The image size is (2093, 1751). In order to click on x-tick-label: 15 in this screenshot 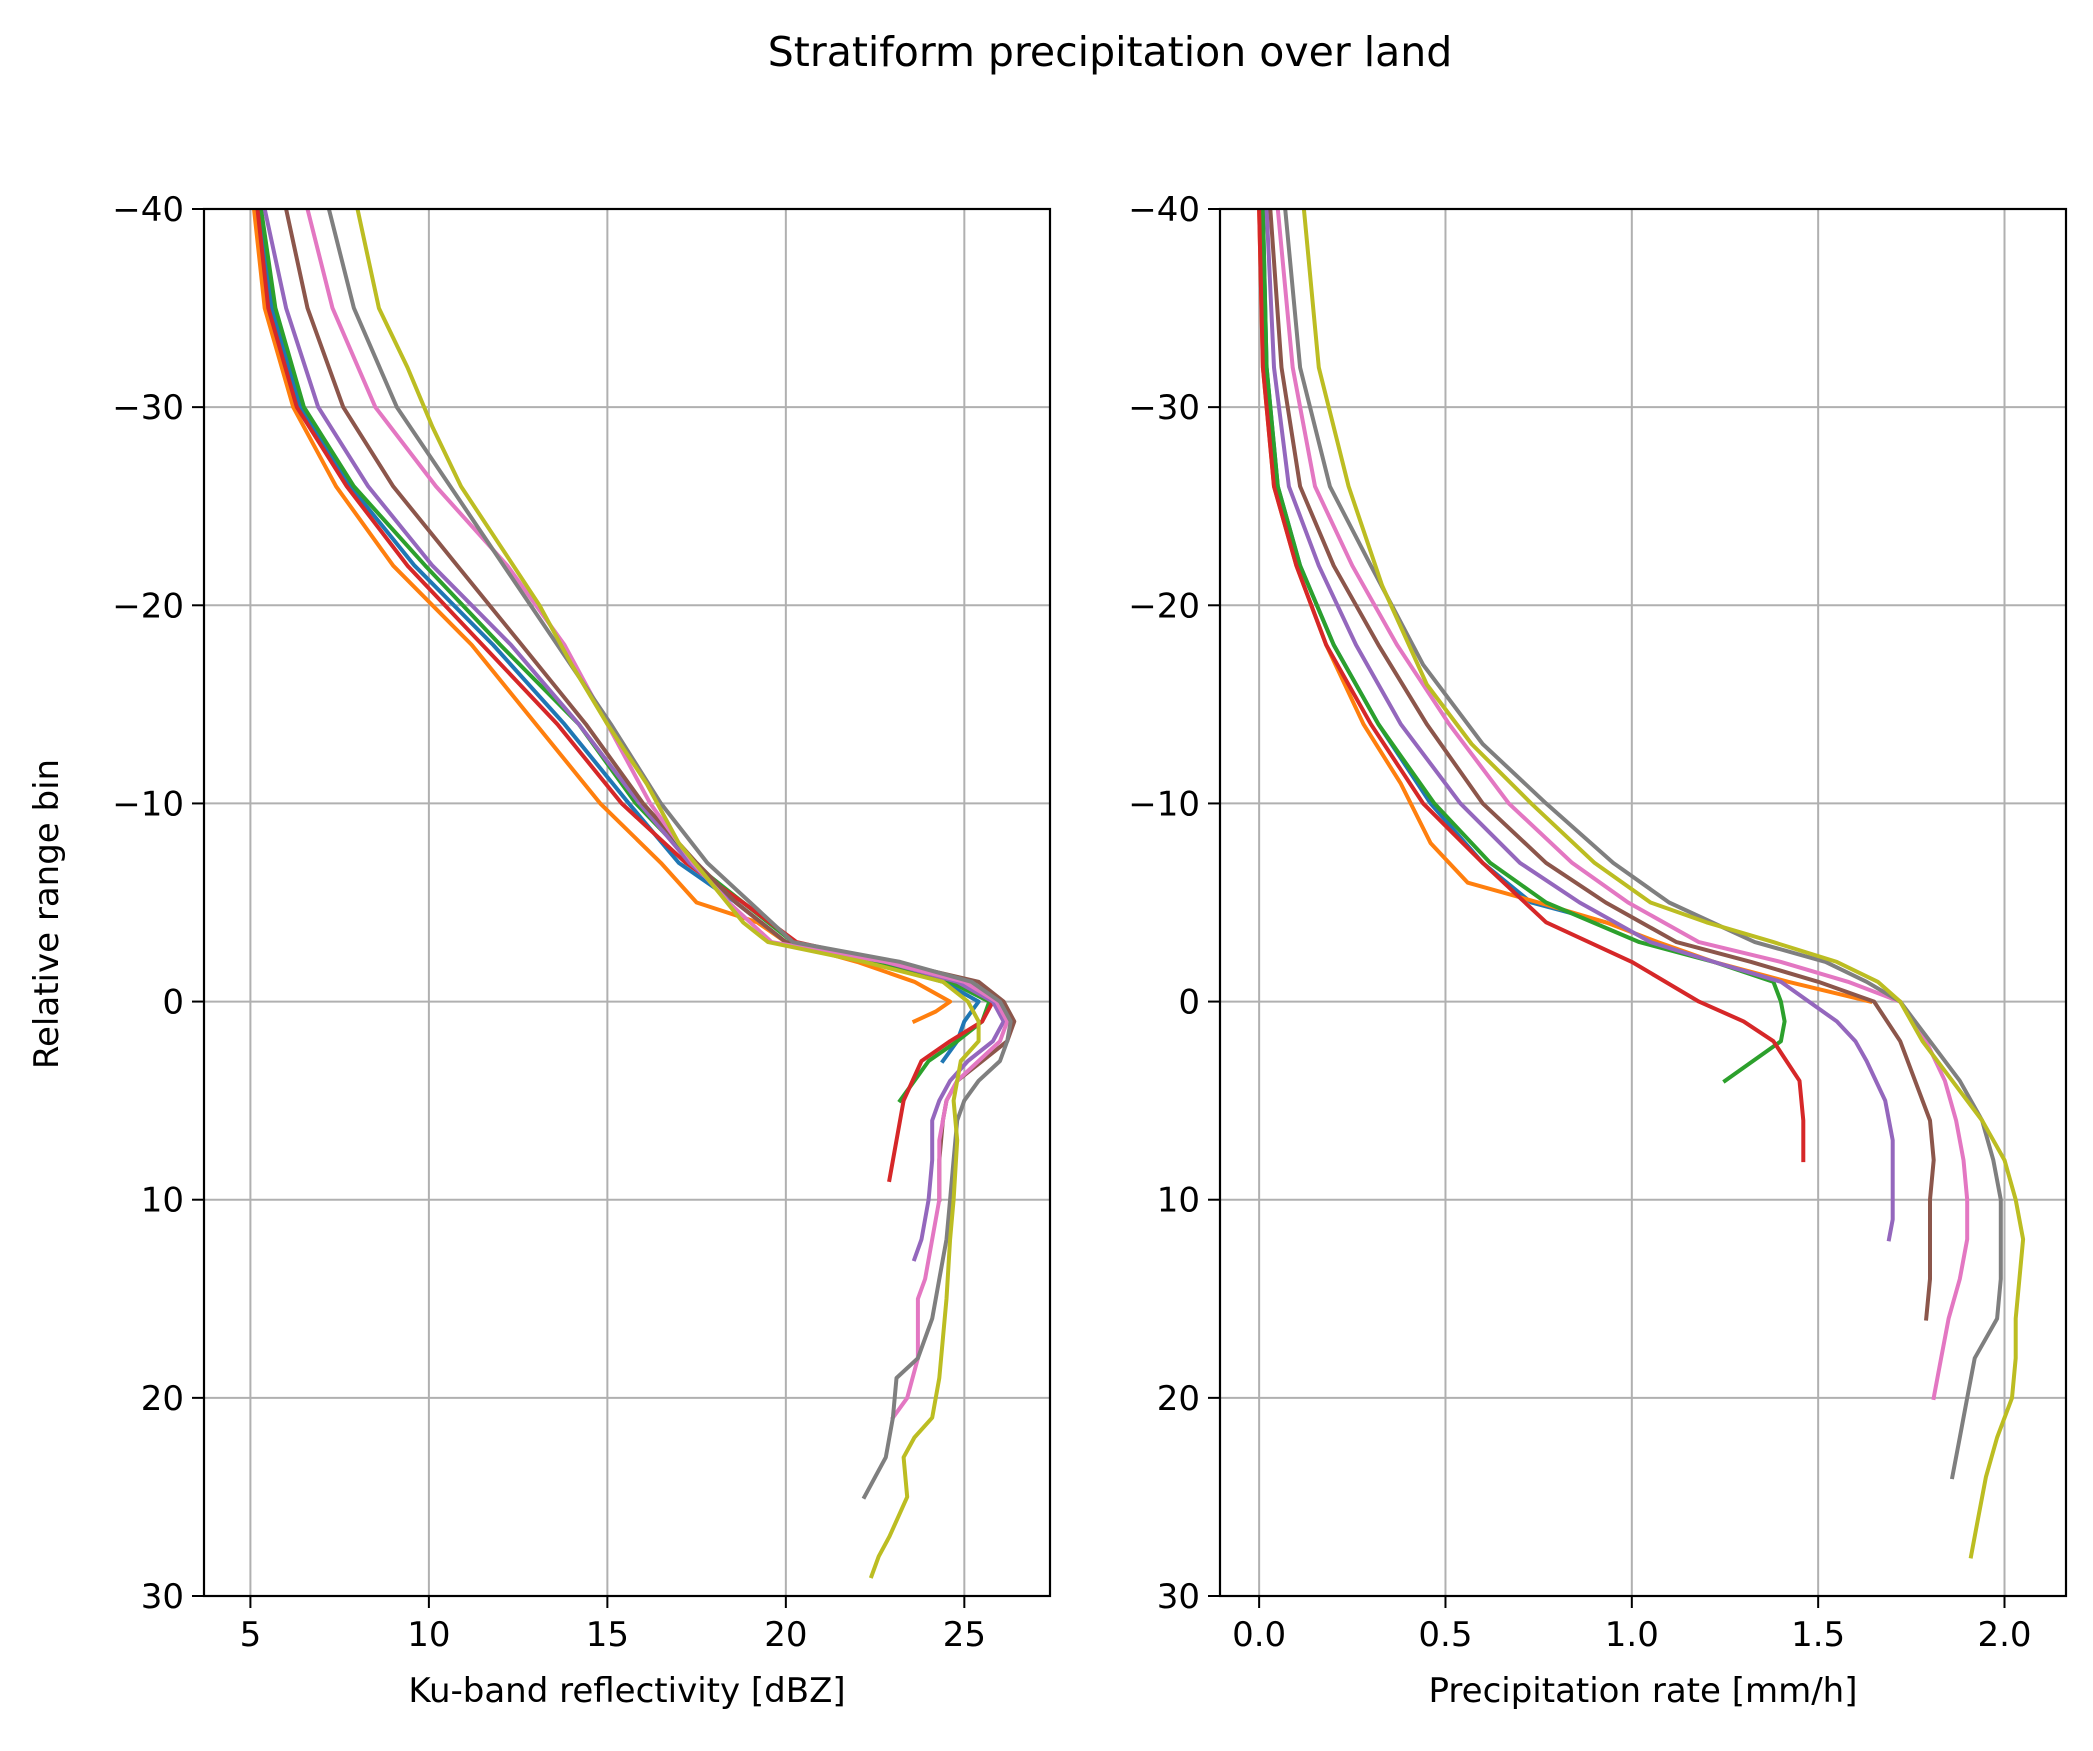, I will do `click(607, 1635)`.